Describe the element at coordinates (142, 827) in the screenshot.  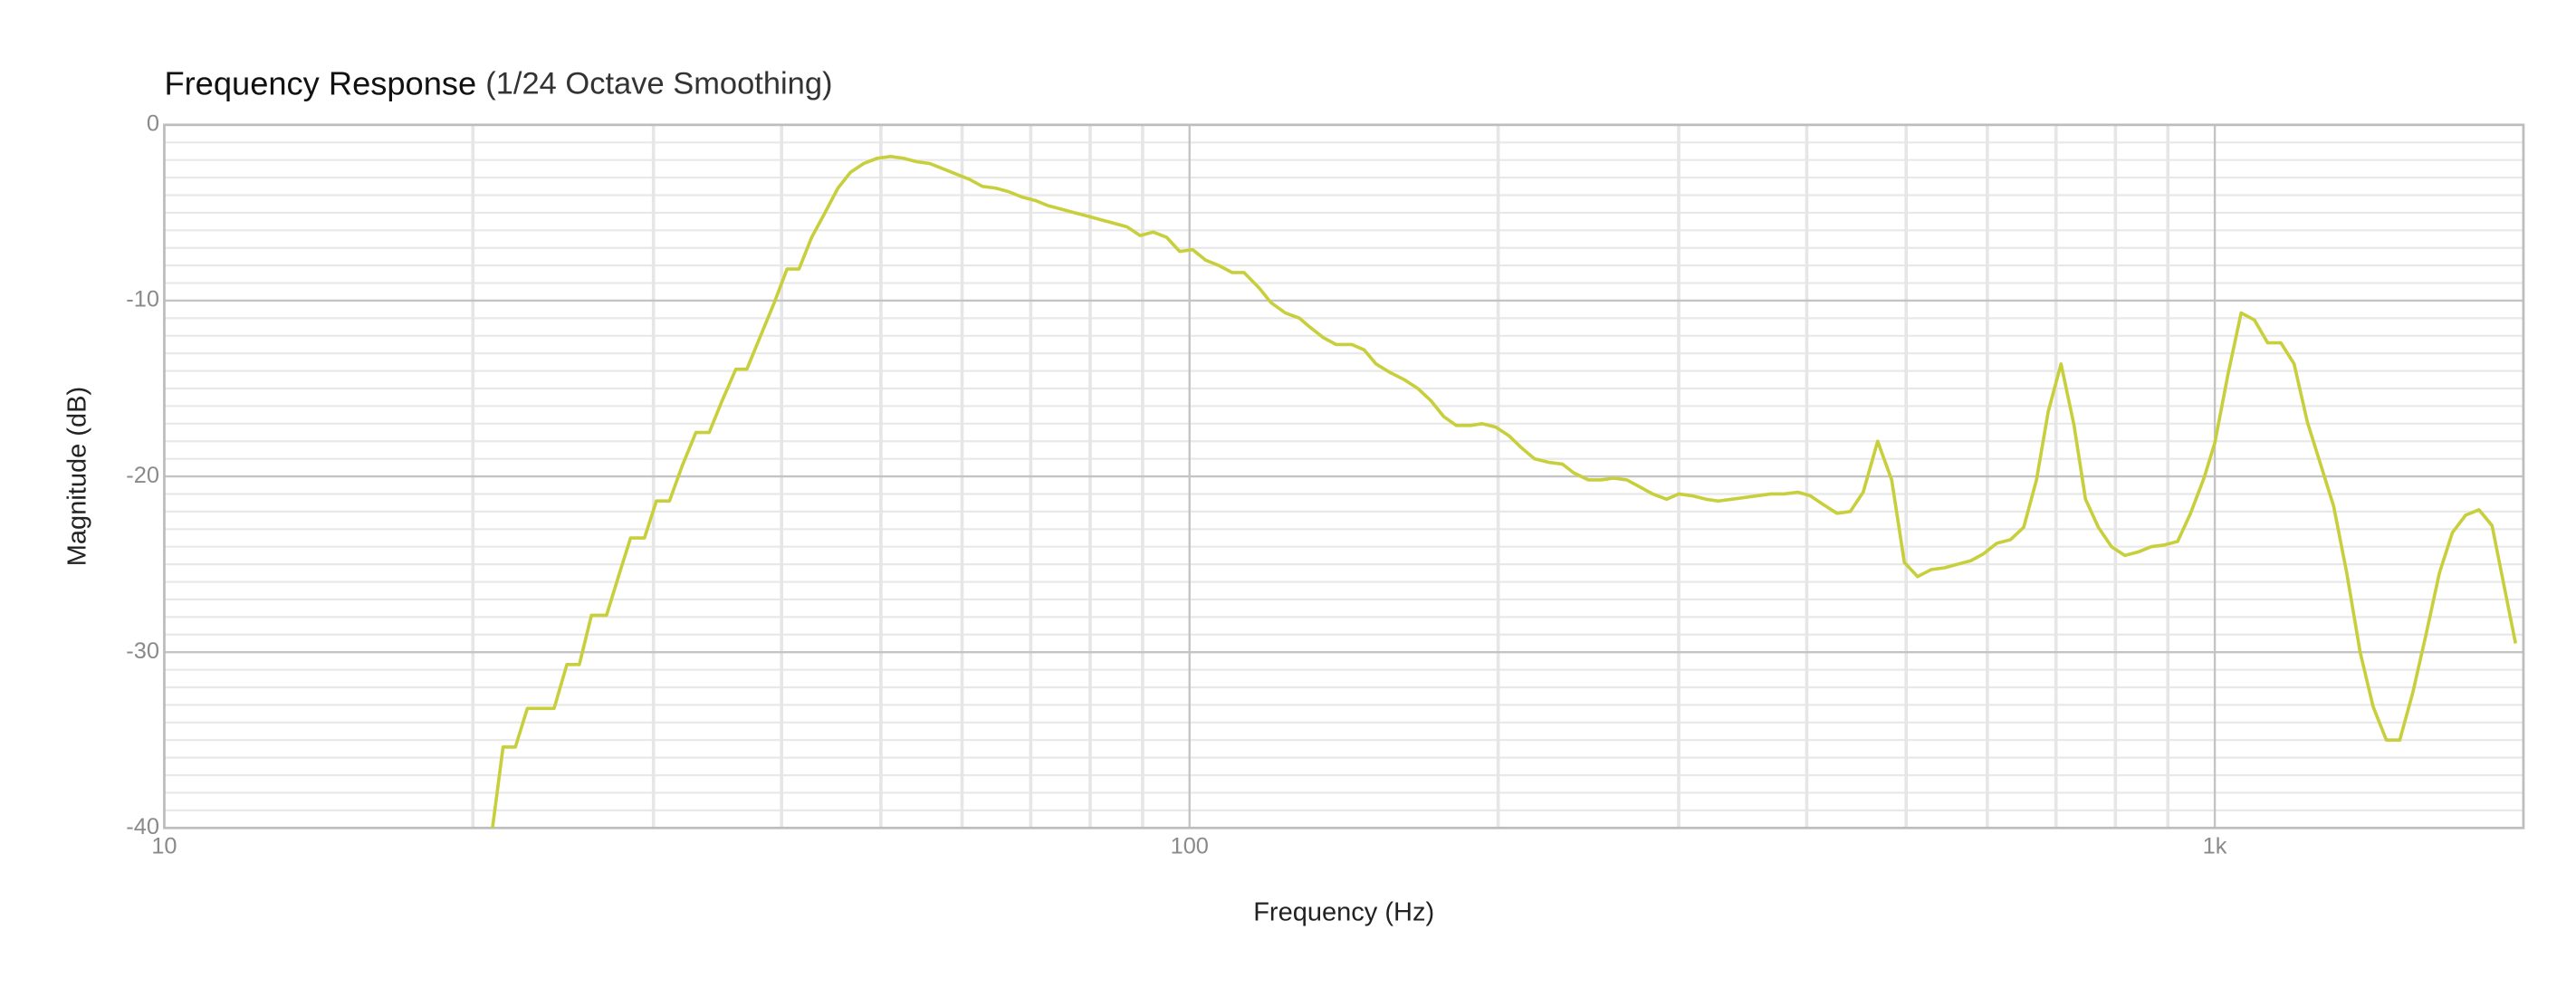
I see `y-tick-label: -40` at that location.